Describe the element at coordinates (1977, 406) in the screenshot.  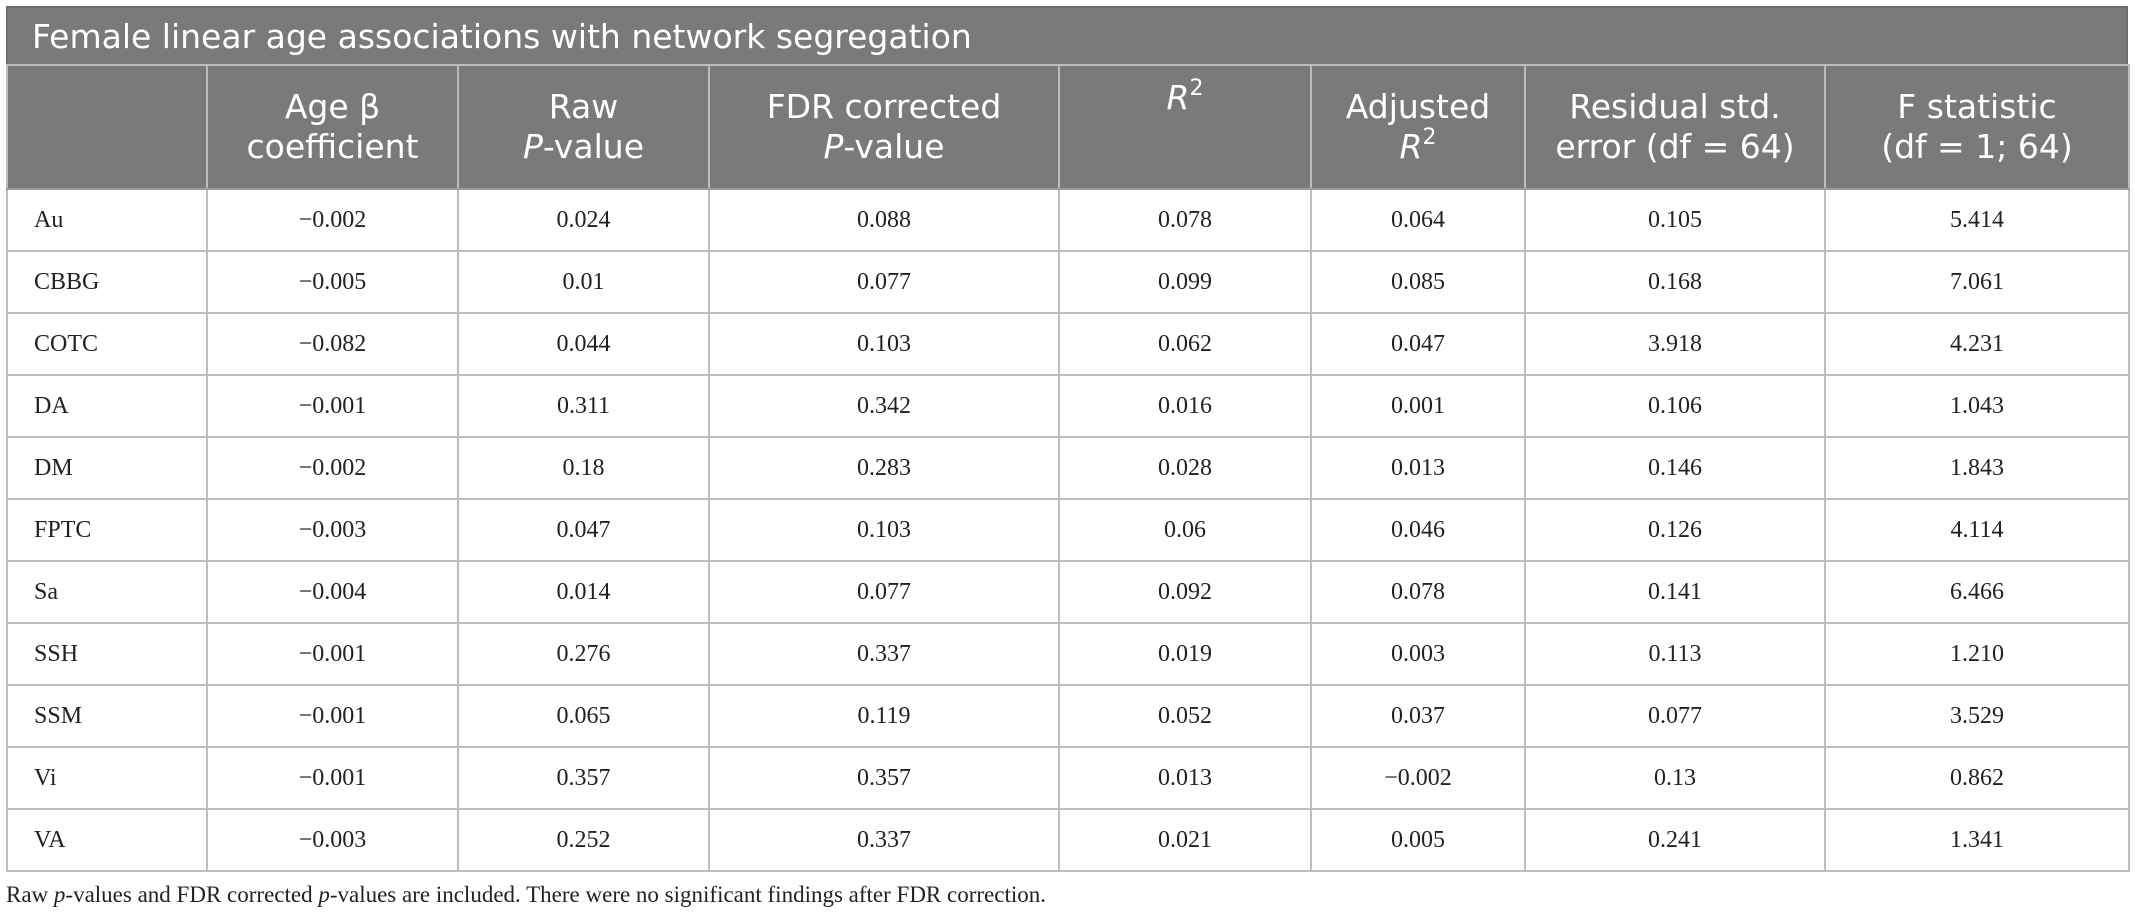
I see `value-cell: 1.043` at that location.